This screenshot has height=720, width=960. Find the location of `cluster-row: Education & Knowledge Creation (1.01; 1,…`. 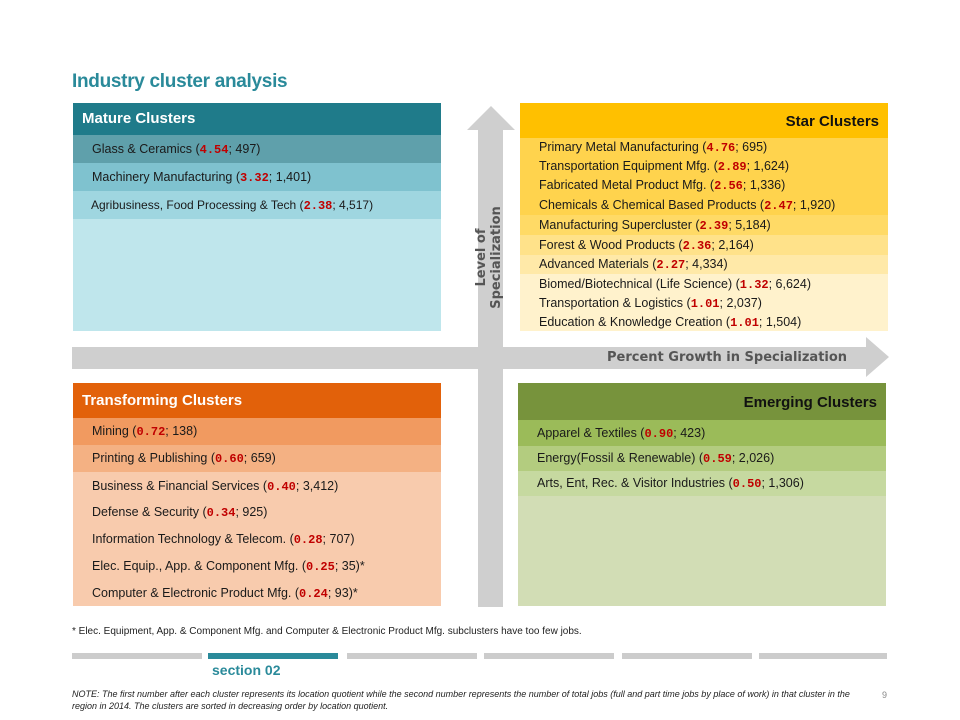

cluster-row: Education & Knowledge Creation (1.01; 1,… is located at coordinates (704, 322).